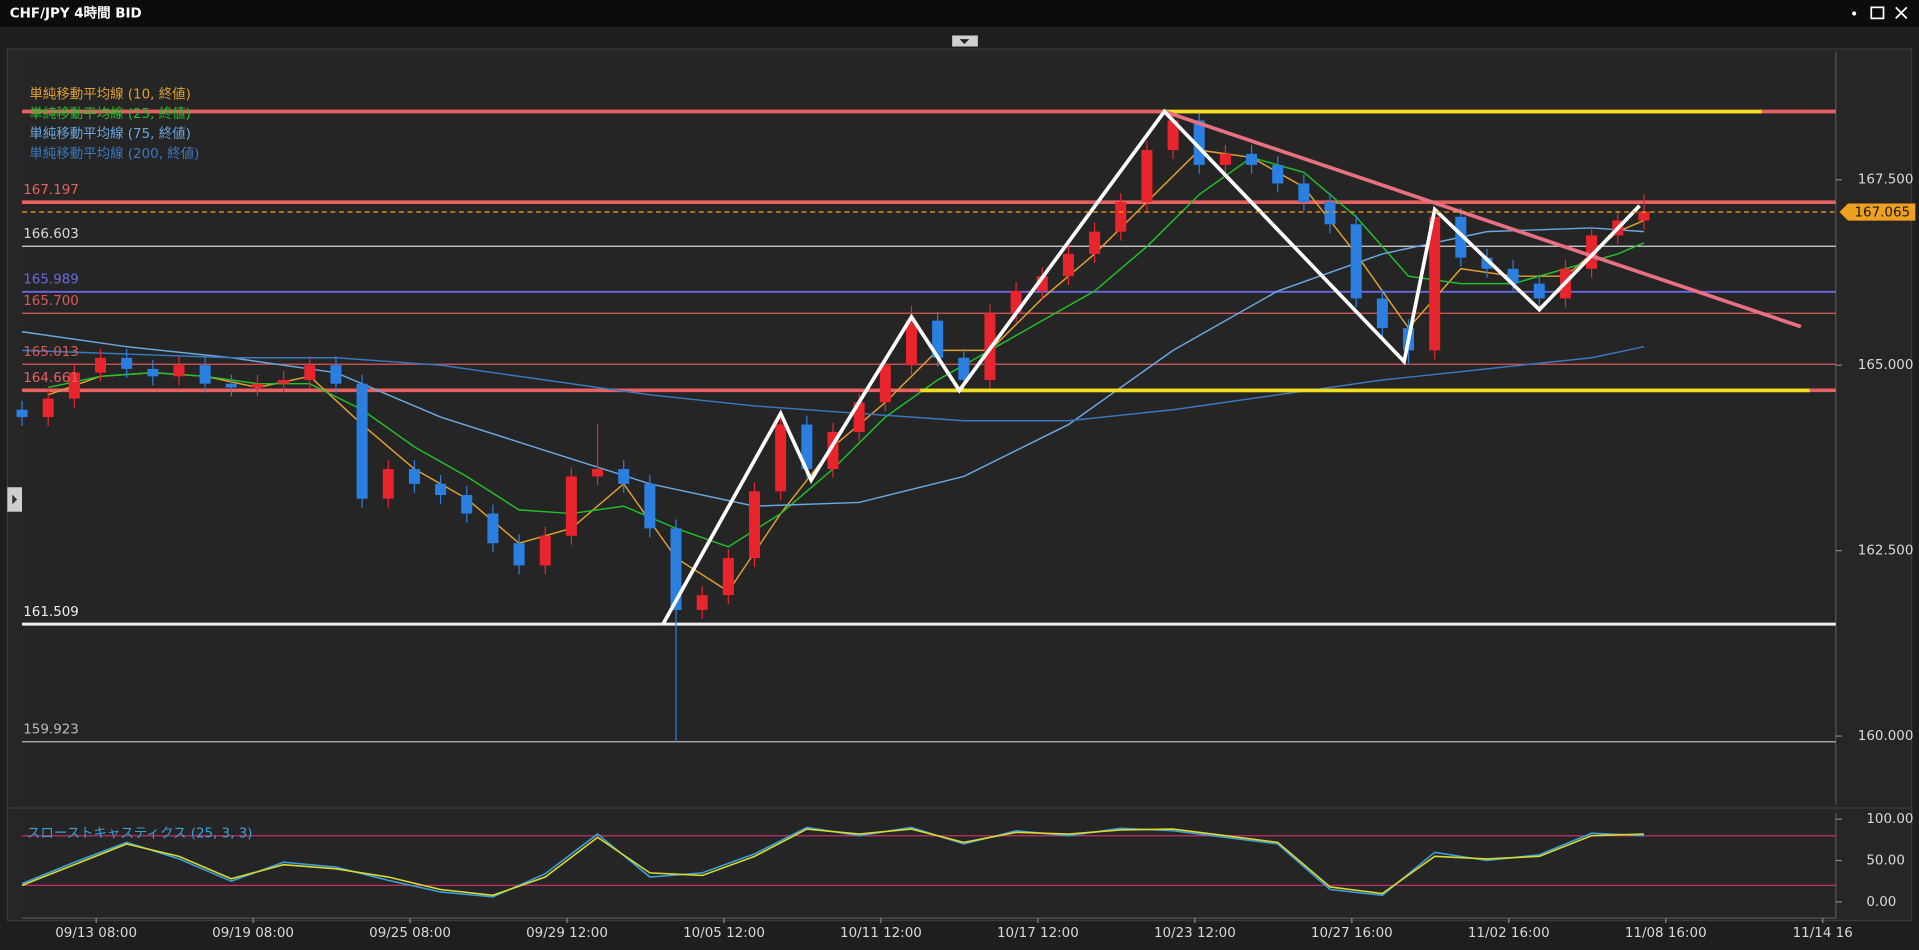  What do you see at coordinates (253, 933) in the screenshot?
I see `x-tick-label: 09/19 08:00` at bounding box center [253, 933].